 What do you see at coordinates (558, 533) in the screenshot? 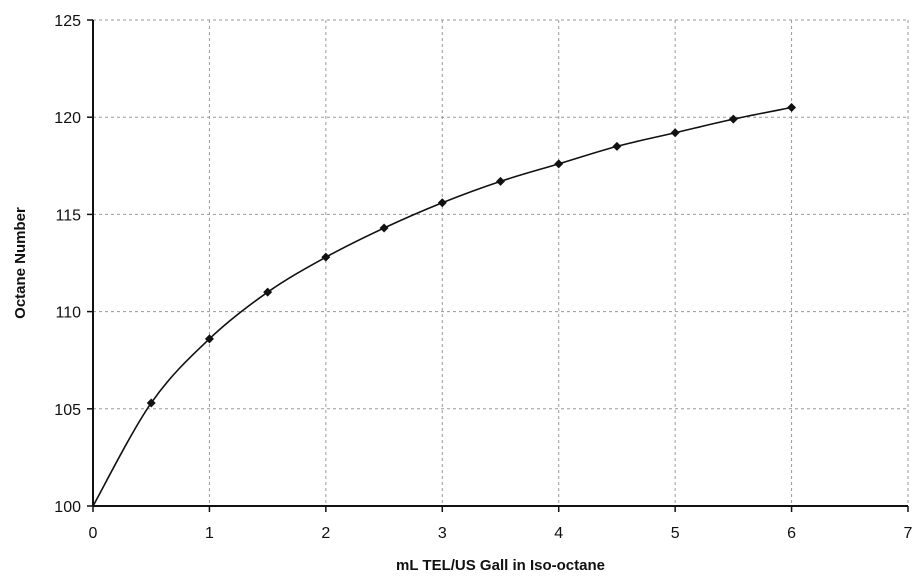
I see `x-tick-label: 4` at bounding box center [558, 533].